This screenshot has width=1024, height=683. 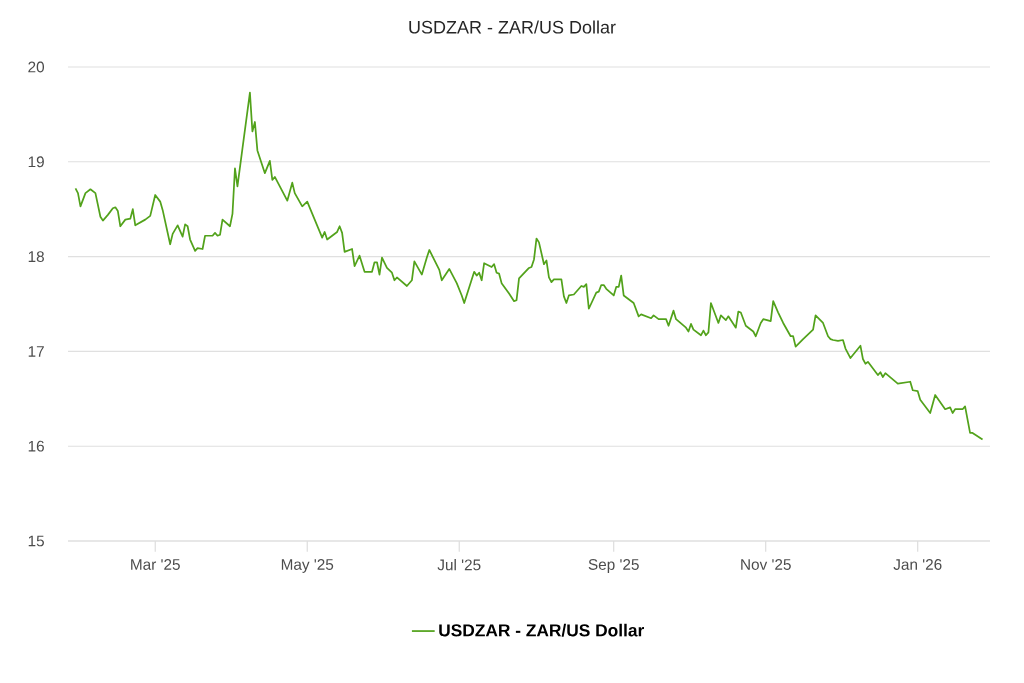 I want to click on x-tick-label: Nov '25, so click(x=766, y=564).